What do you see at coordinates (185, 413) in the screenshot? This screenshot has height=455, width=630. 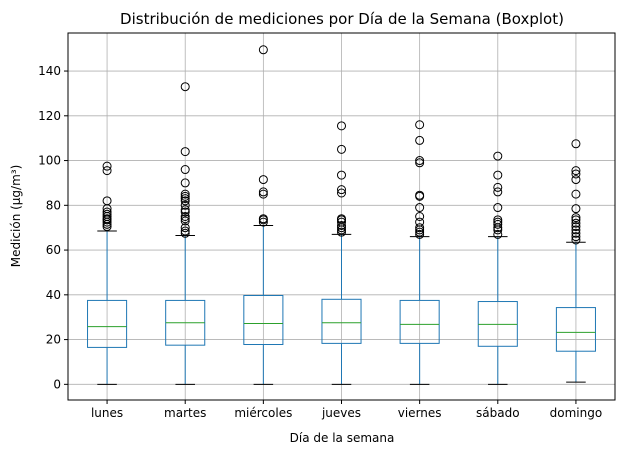 I see `x-tick-label: martes` at bounding box center [185, 413].